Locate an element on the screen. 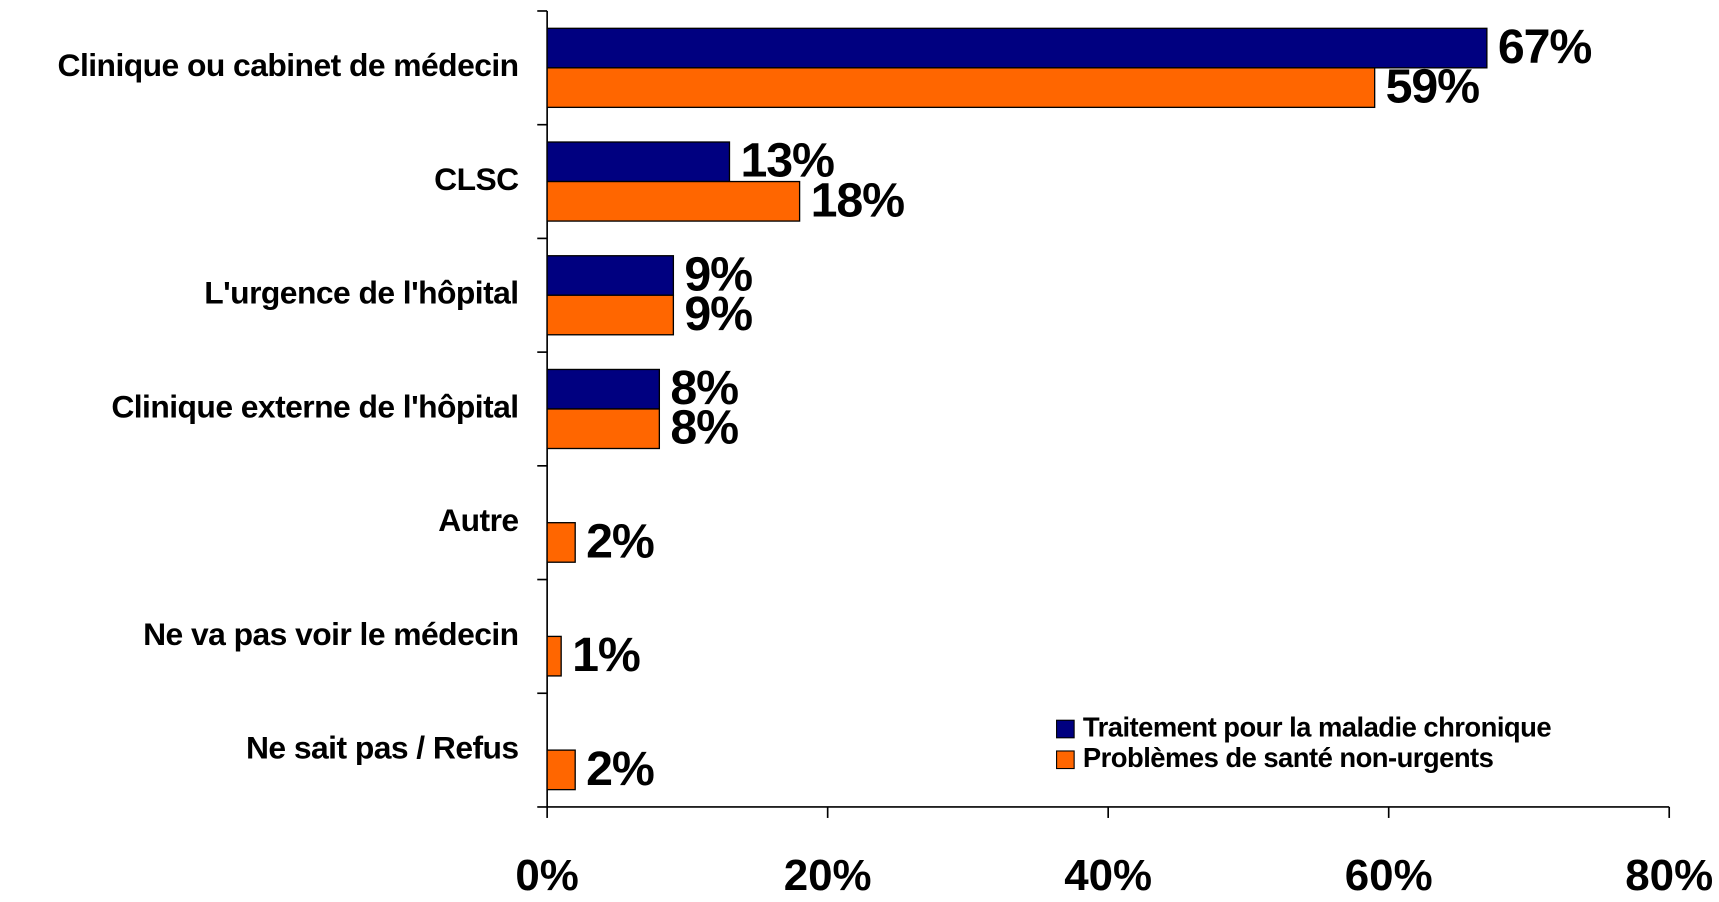 This screenshot has width=1719, height=902. value-label: 18% is located at coordinates (858, 200).